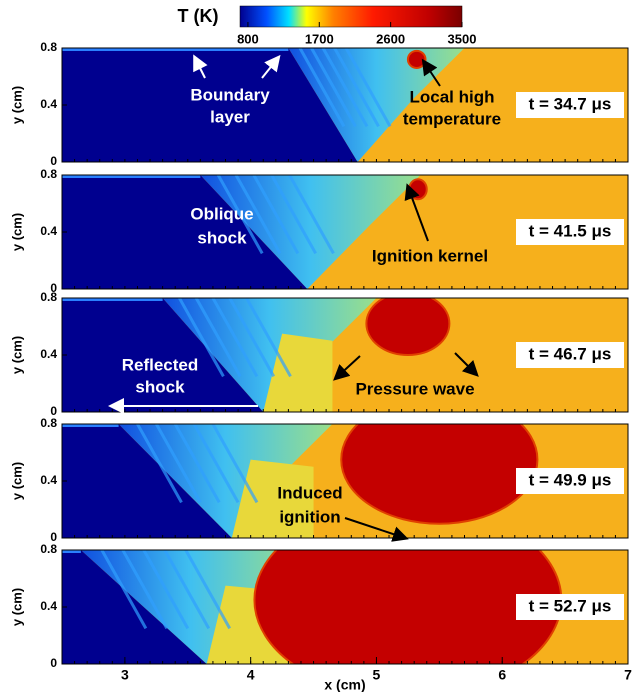  What do you see at coordinates (344, 684) in the screenshot?
I see `x-axis-label: x (cm)` at bounding box center [344, 684].